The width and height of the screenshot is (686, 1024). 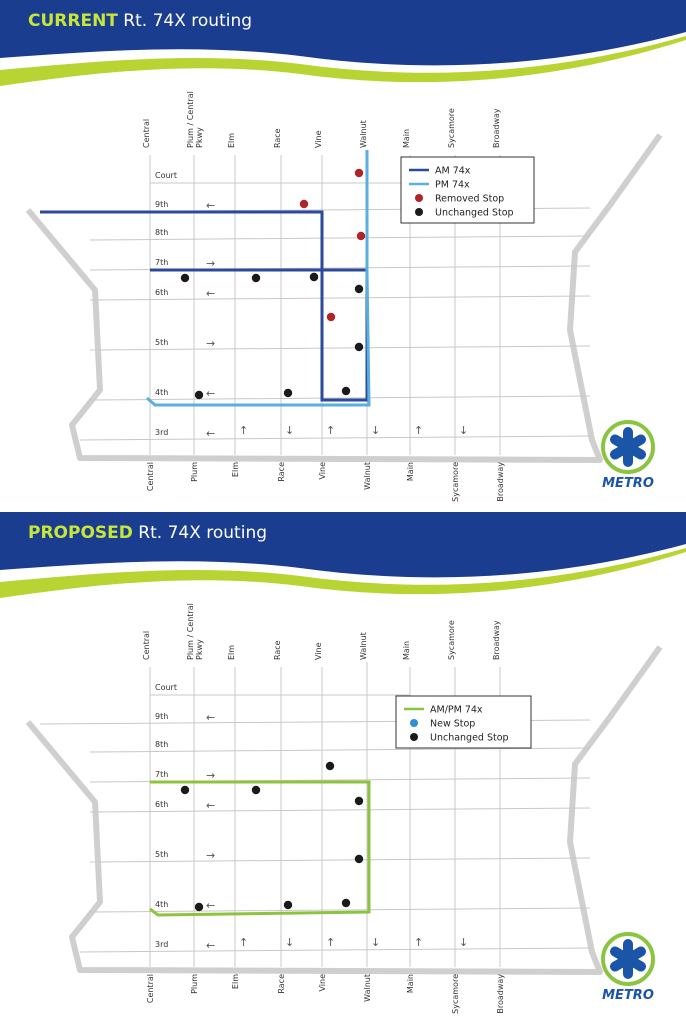 I want to click on street-label-9th: 9th, so click(x=161, y=204).